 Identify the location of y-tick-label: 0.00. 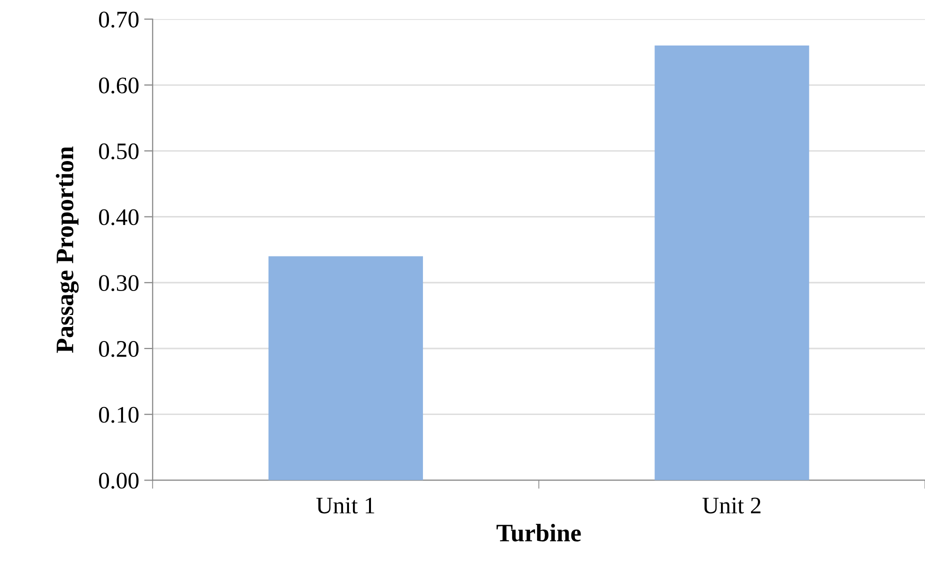
(119, 480).